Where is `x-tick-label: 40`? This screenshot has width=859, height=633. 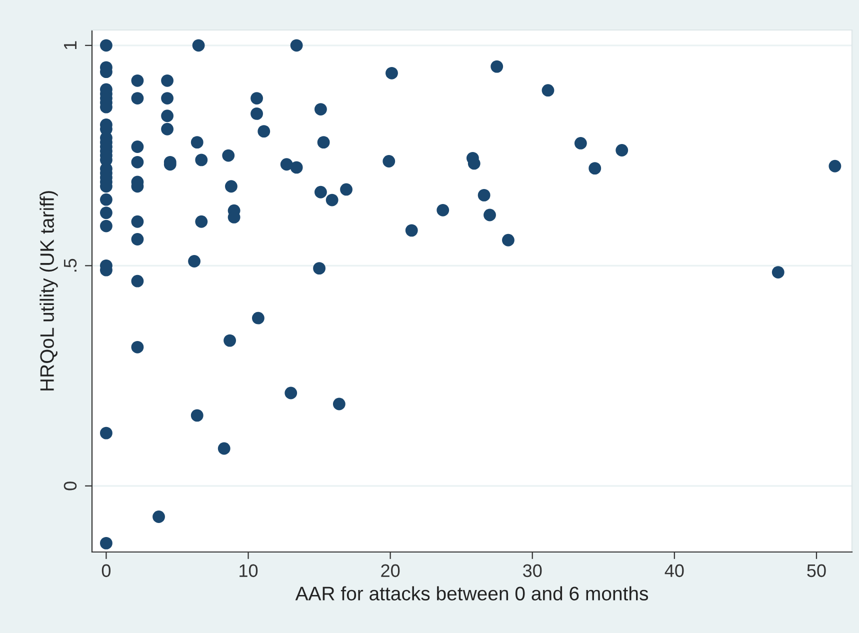 x-tick-label: 40 is located at coordinates (674, 571).